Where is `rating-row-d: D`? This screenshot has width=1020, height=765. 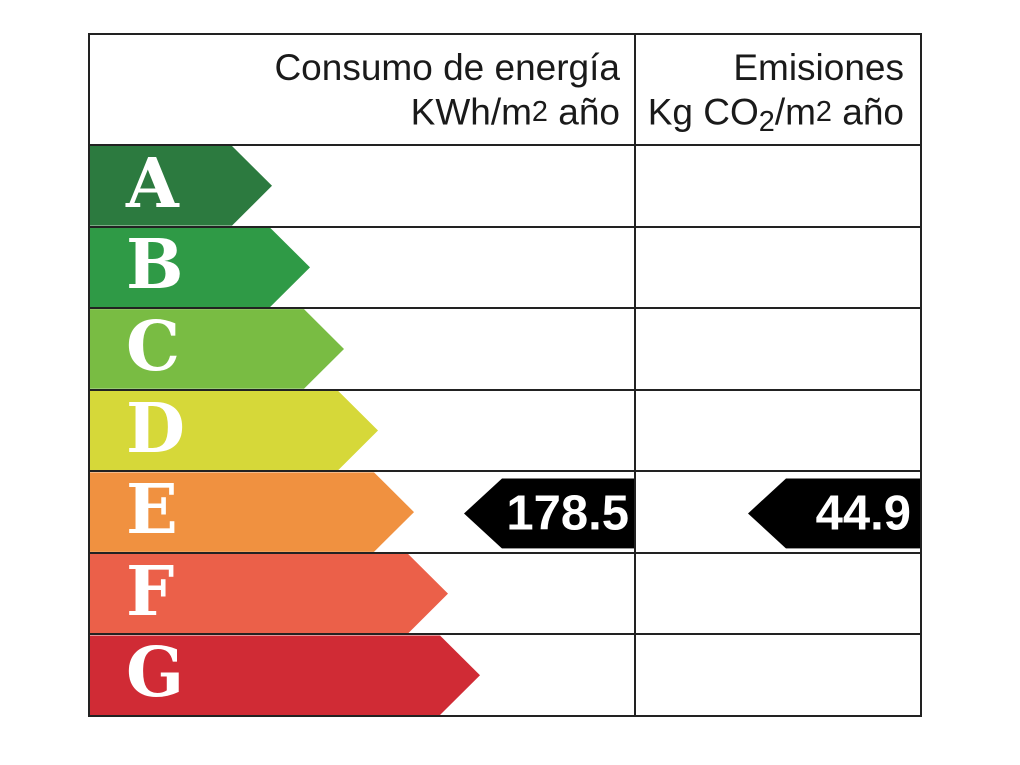 rating-row-d: D is located at coordinates (505, 432).